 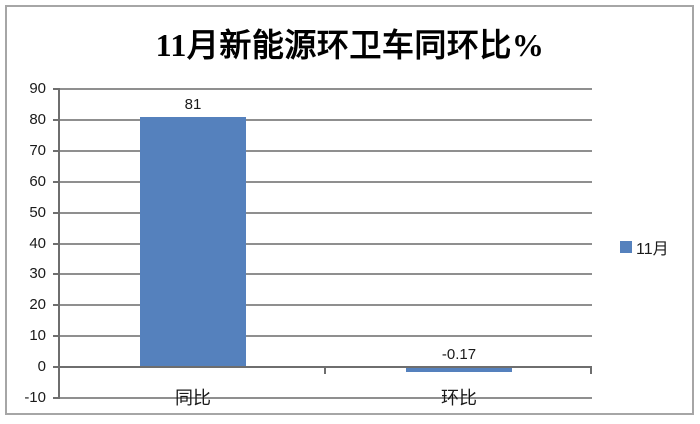 What do you see at coordinates (37, 305) in the screenshot?
I see `y-axis-tick-label: 20` at bounding box center [37, 305].